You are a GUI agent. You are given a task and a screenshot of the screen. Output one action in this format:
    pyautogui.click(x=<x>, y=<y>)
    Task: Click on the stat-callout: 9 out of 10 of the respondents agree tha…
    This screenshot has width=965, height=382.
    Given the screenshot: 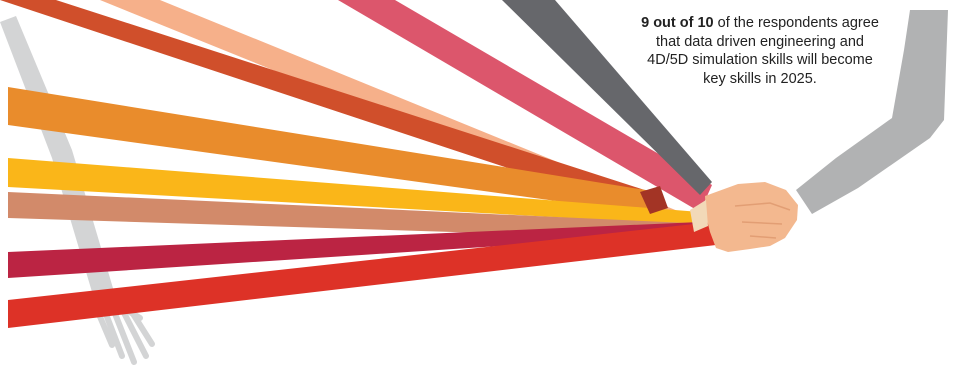 What is the action you would take?
    pyautogui.click(x=760, y=51)
    